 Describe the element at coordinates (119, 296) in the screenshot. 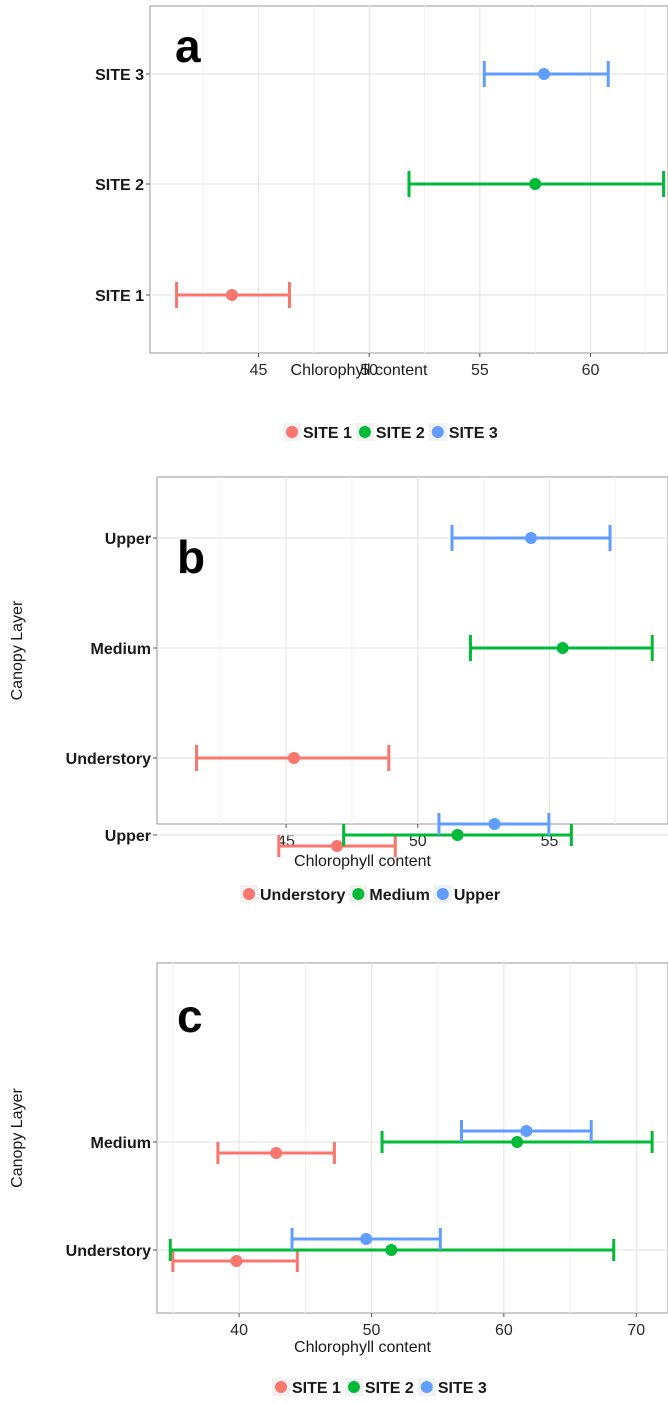

I see `y-category-label: SITE 1` at that location.